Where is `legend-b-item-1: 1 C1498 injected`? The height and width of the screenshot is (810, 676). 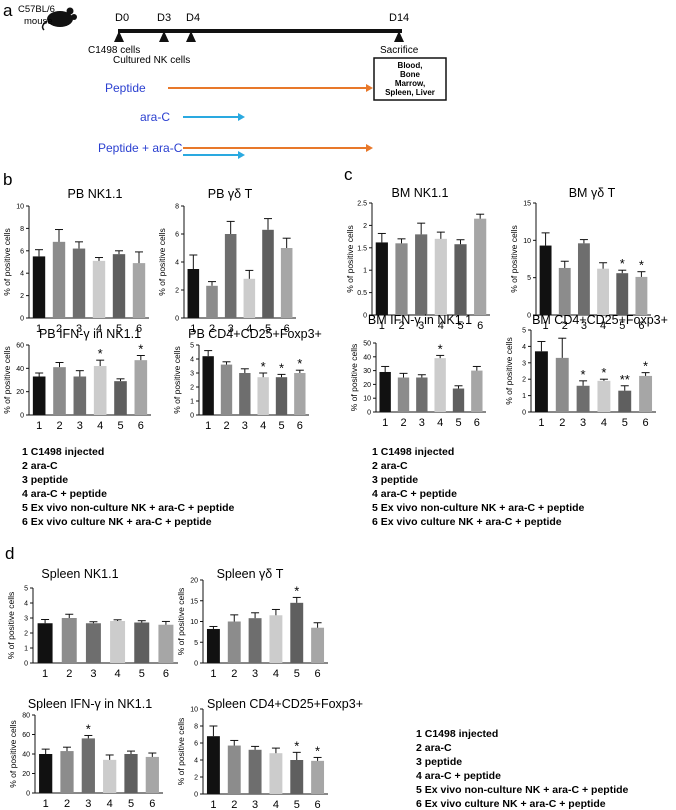
legend-b-item-1: 1 C1498 injected is located at coordinates (63, 452).